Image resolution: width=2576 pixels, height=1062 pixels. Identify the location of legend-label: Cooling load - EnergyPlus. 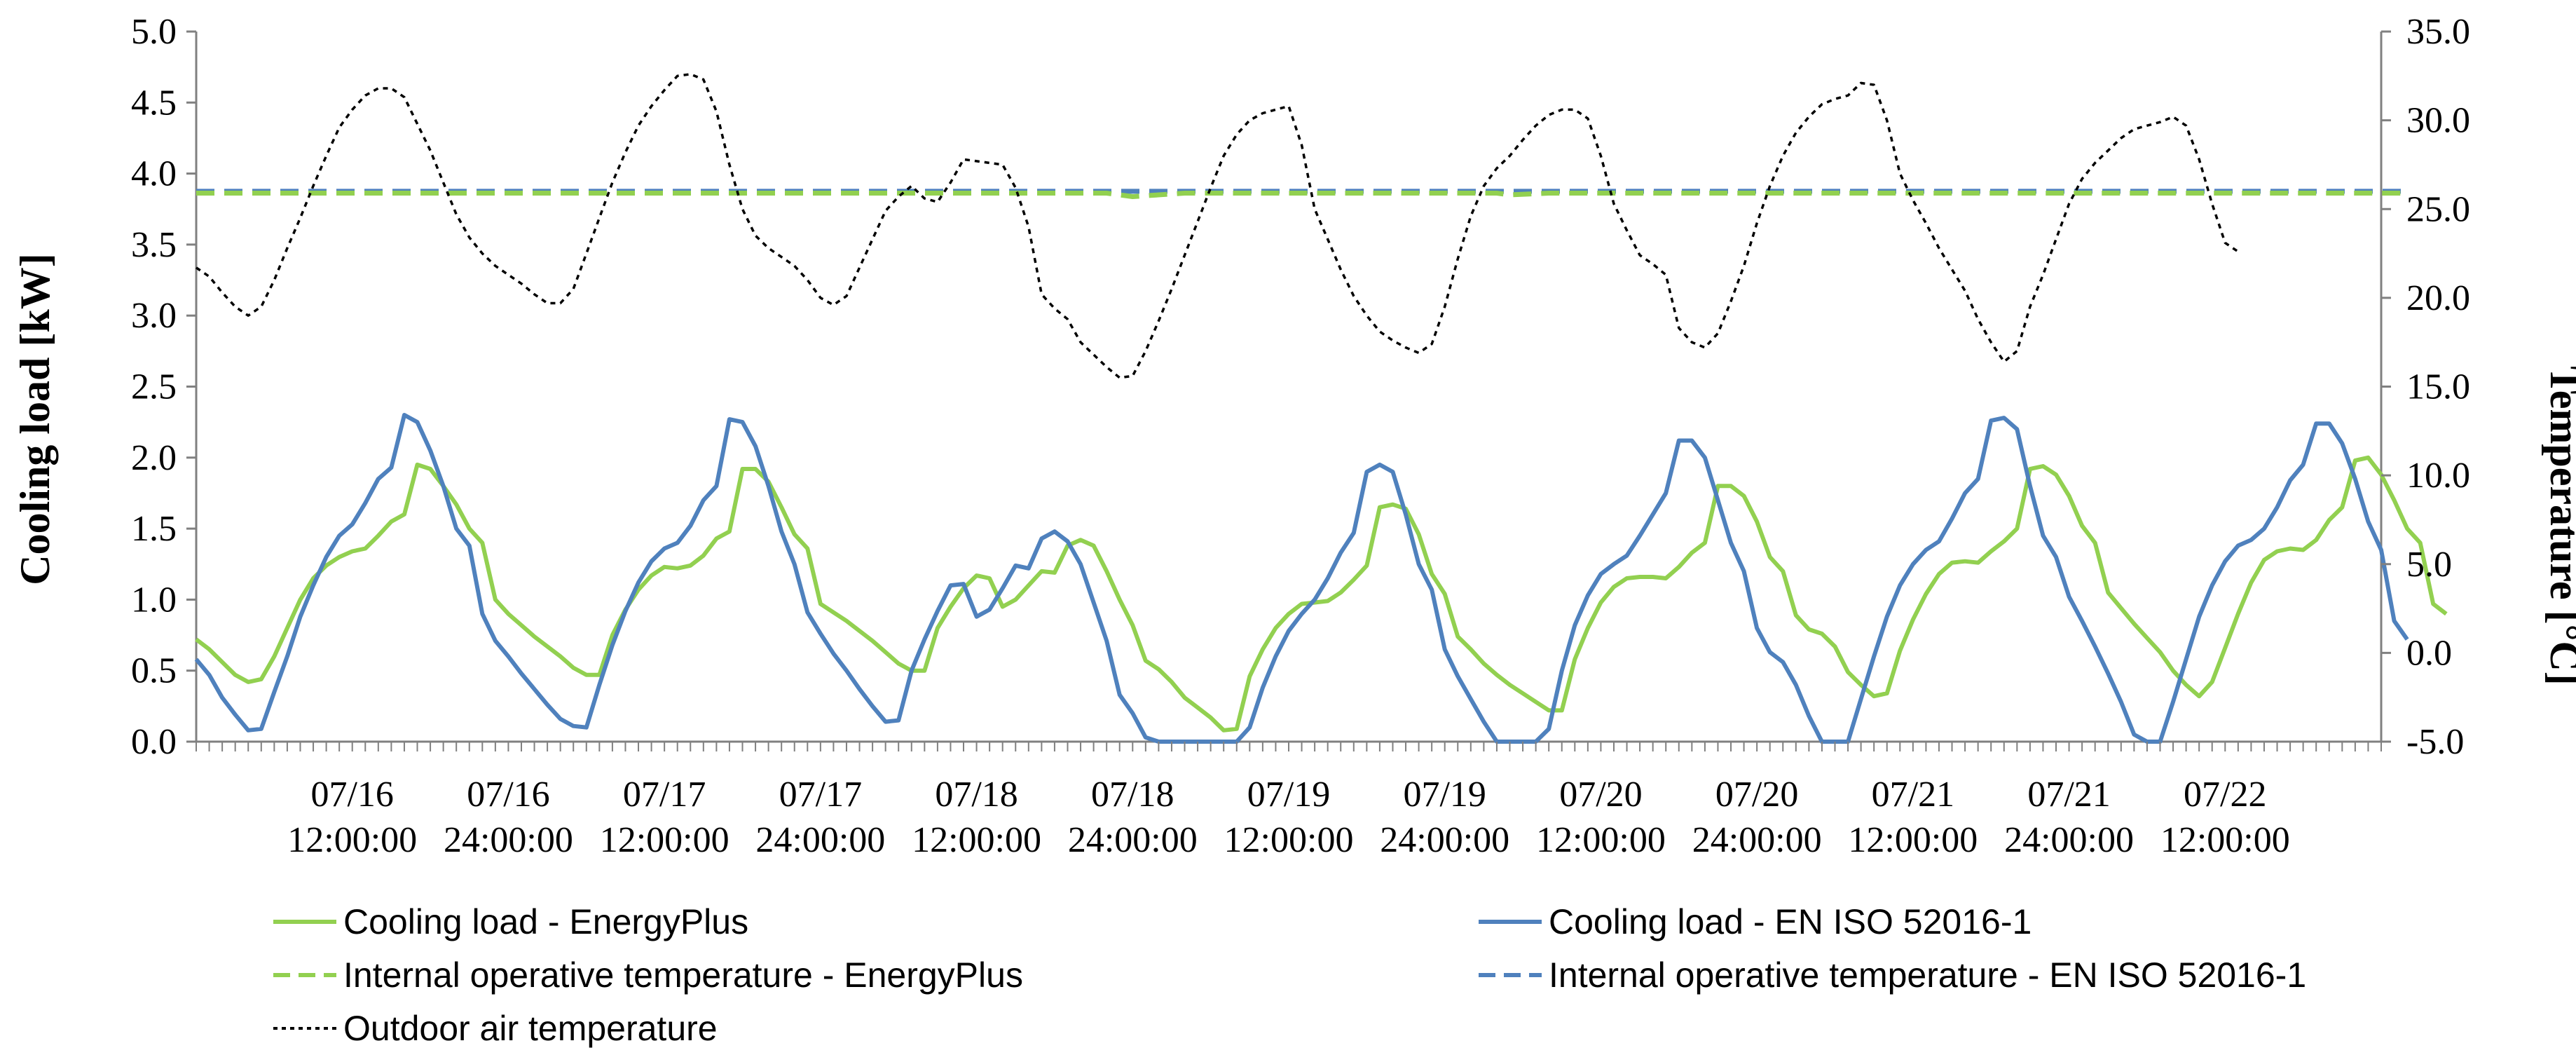
(546, 921).